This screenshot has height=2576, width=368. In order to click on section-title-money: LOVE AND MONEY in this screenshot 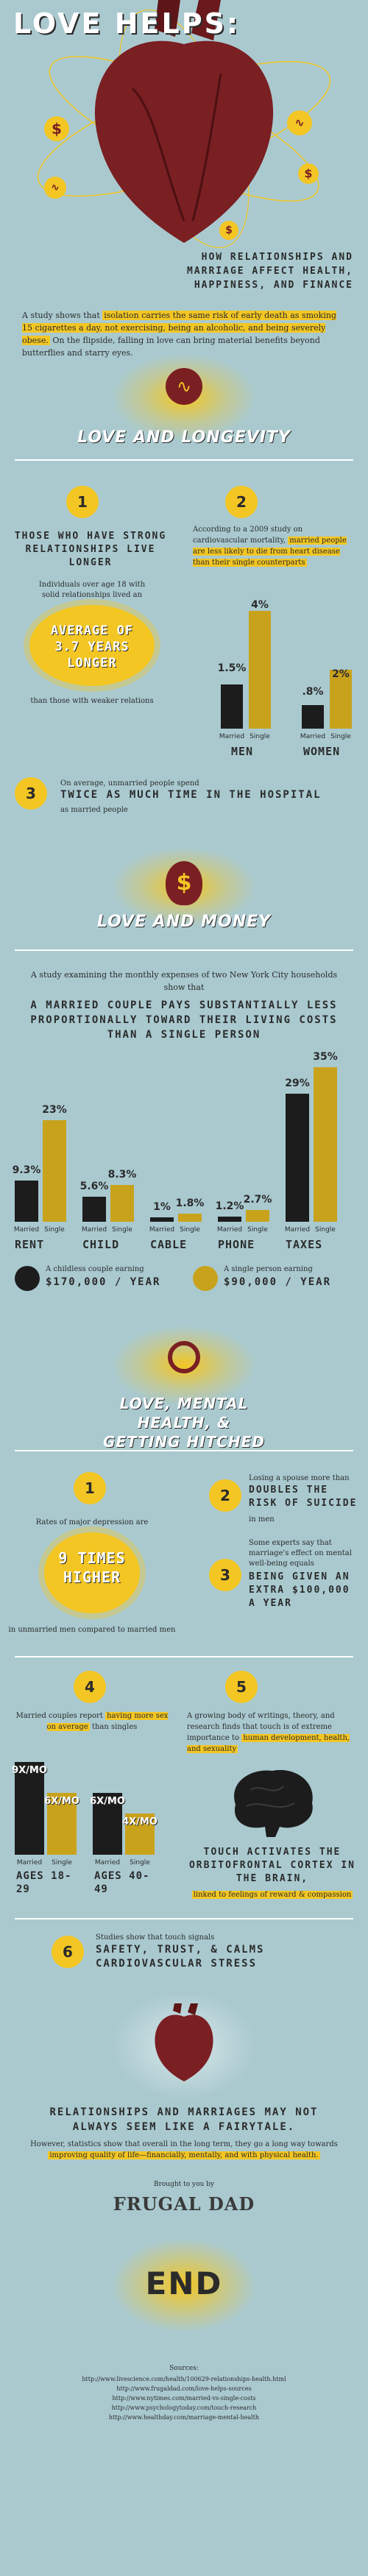, I will do `click(184, 922)`.